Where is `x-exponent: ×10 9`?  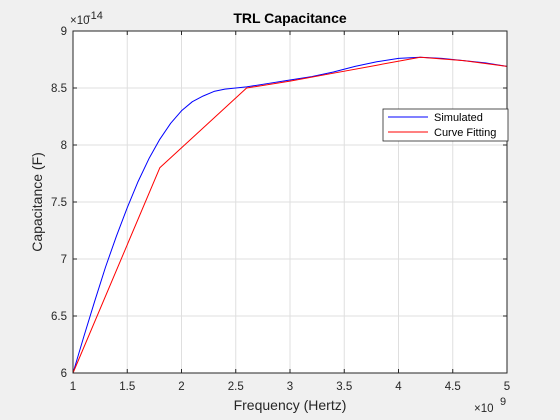 x-exponent: ×10 9 is located at coordinates (490, 405).